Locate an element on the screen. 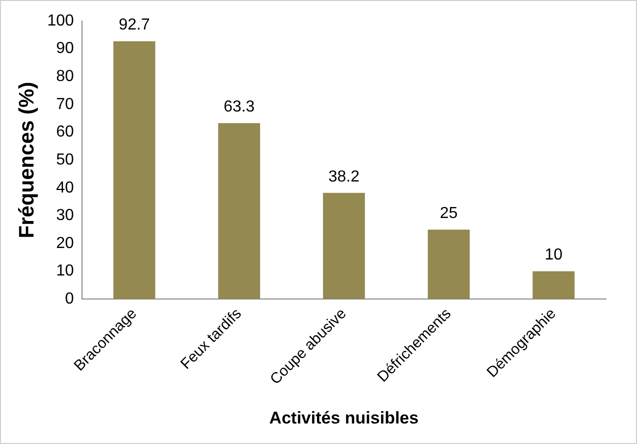 Image resolution: width=637 pixels, height=444 pixels. x-axis-title: Activités nuisibles is located at coordinates (344, 418).